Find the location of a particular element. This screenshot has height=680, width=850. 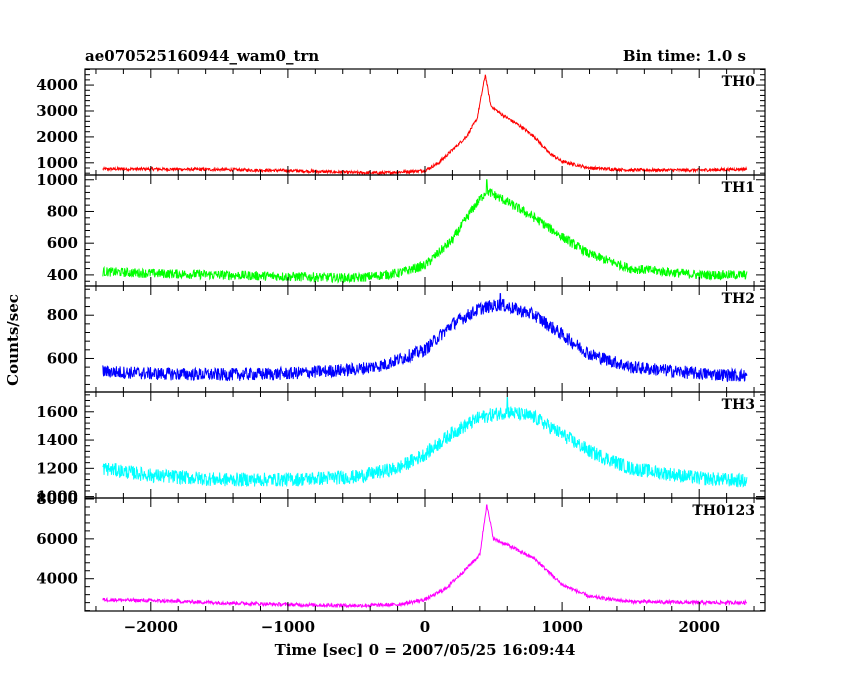

series-th3-line is located at coordinates (425, 442).